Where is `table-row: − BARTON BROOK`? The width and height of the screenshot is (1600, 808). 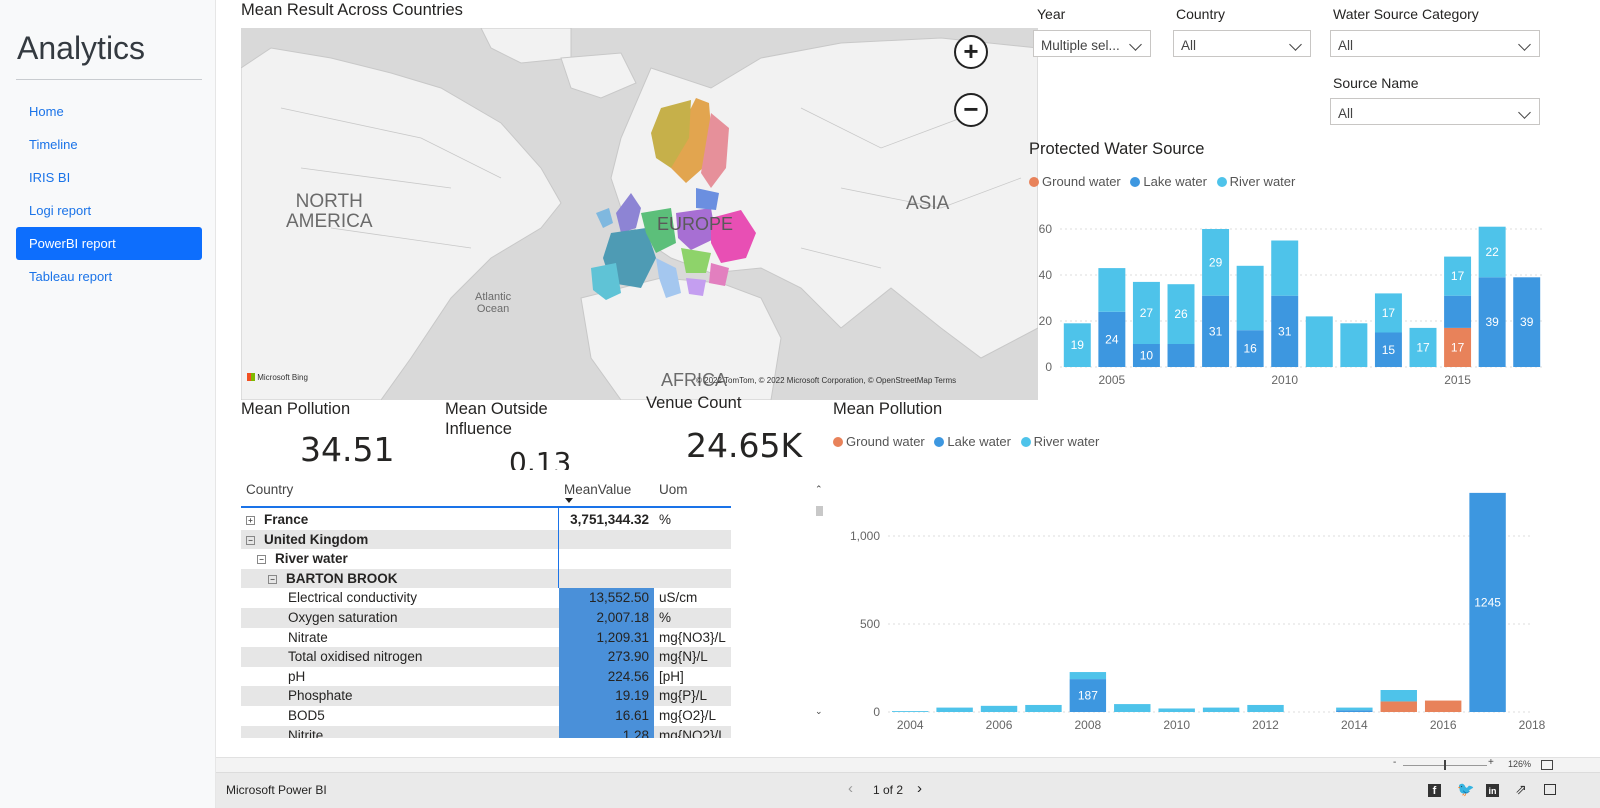
table-row: − BARTON BROOK is located at coordinates (486, 578).